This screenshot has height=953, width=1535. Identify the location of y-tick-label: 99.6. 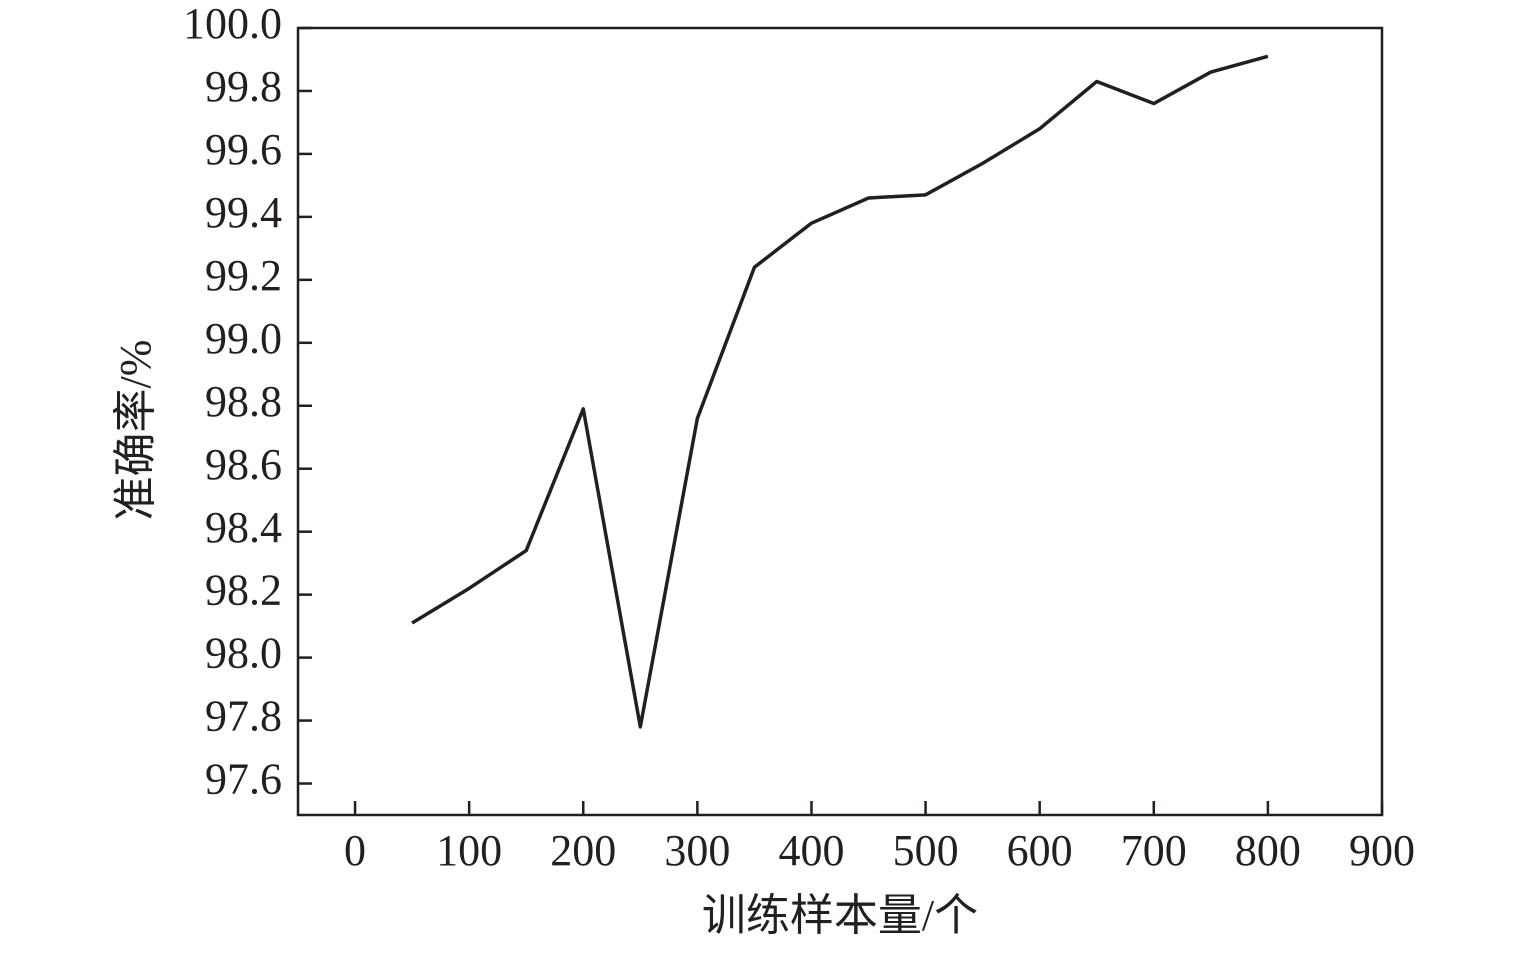
(243, 149).